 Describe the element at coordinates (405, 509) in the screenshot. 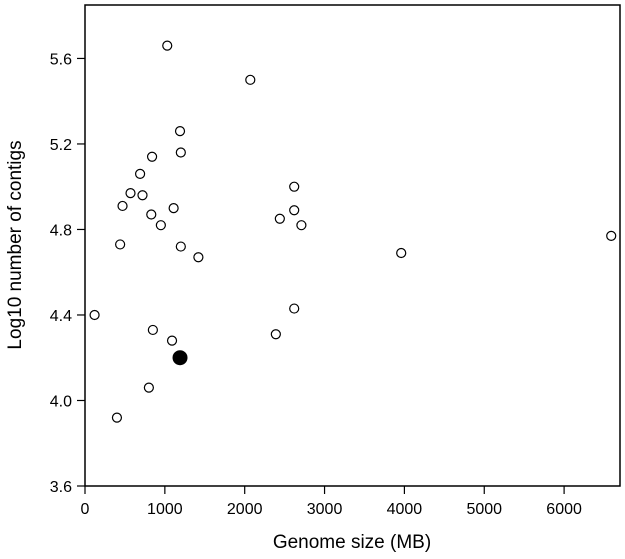

I see `x-tick-label: 4000` at that location.